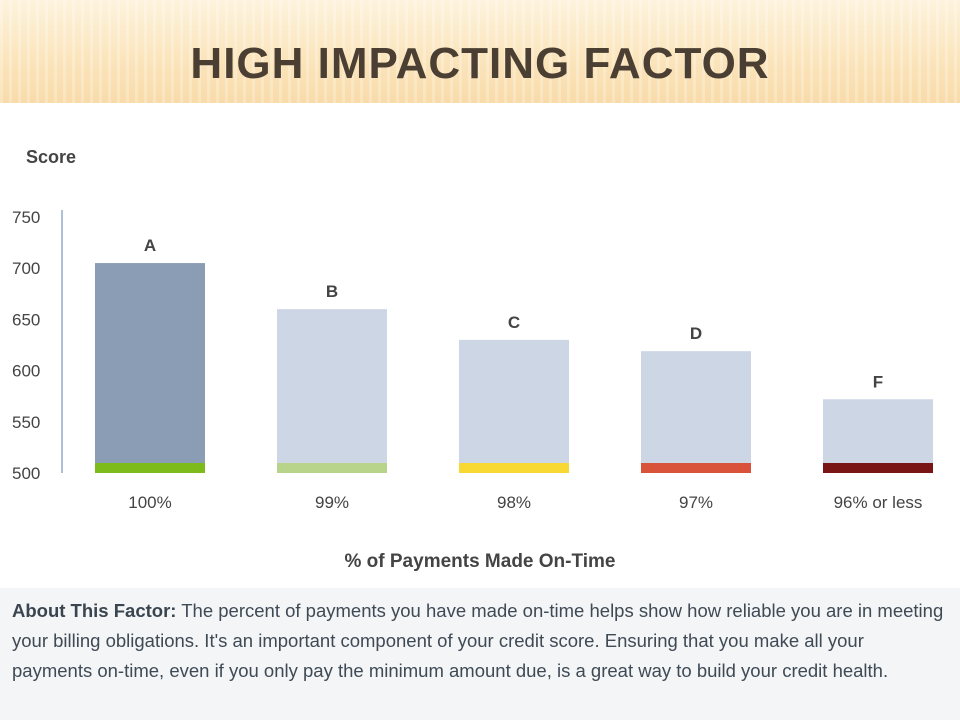 Image resolution: width=960 pixels, height=720 pixels. I want to click on y-tick-label: 550, so click(26, 422).